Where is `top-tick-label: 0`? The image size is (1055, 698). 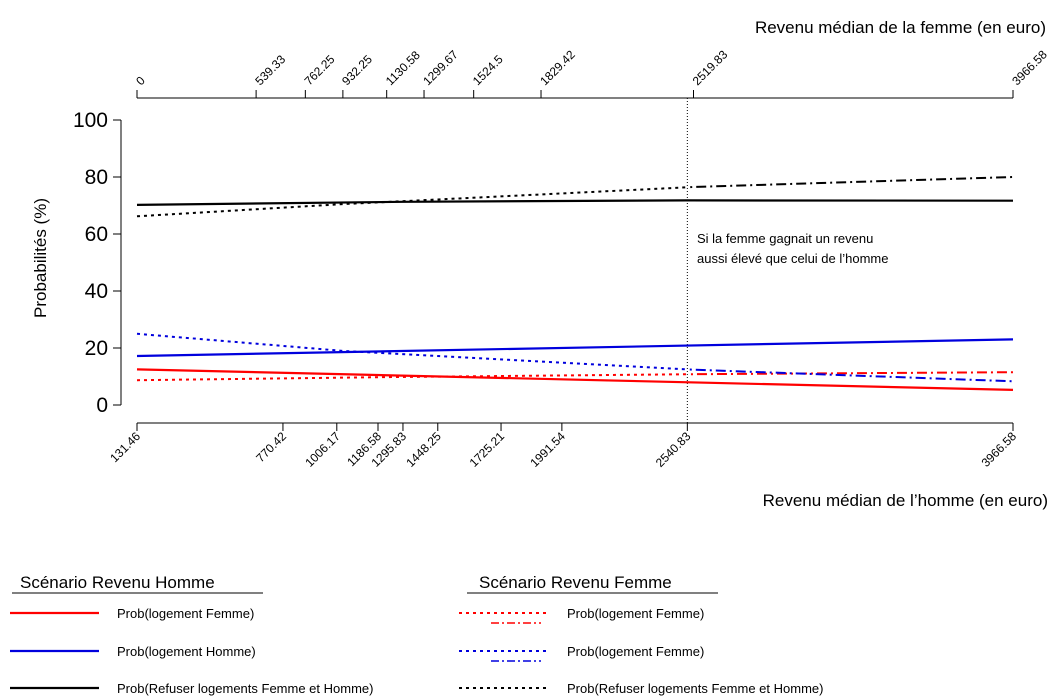 top-tick-label: 0 is located at coordinates (140, 80).